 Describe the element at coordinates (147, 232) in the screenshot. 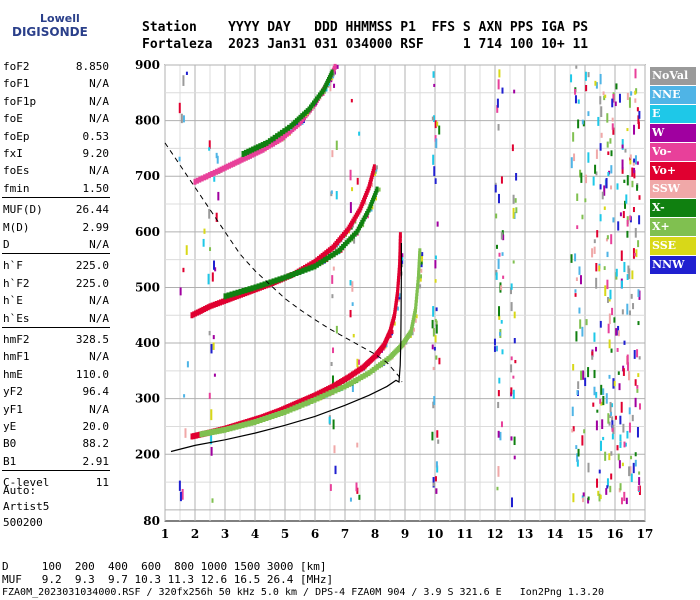

I see `y-tick-label: 600` at that location.